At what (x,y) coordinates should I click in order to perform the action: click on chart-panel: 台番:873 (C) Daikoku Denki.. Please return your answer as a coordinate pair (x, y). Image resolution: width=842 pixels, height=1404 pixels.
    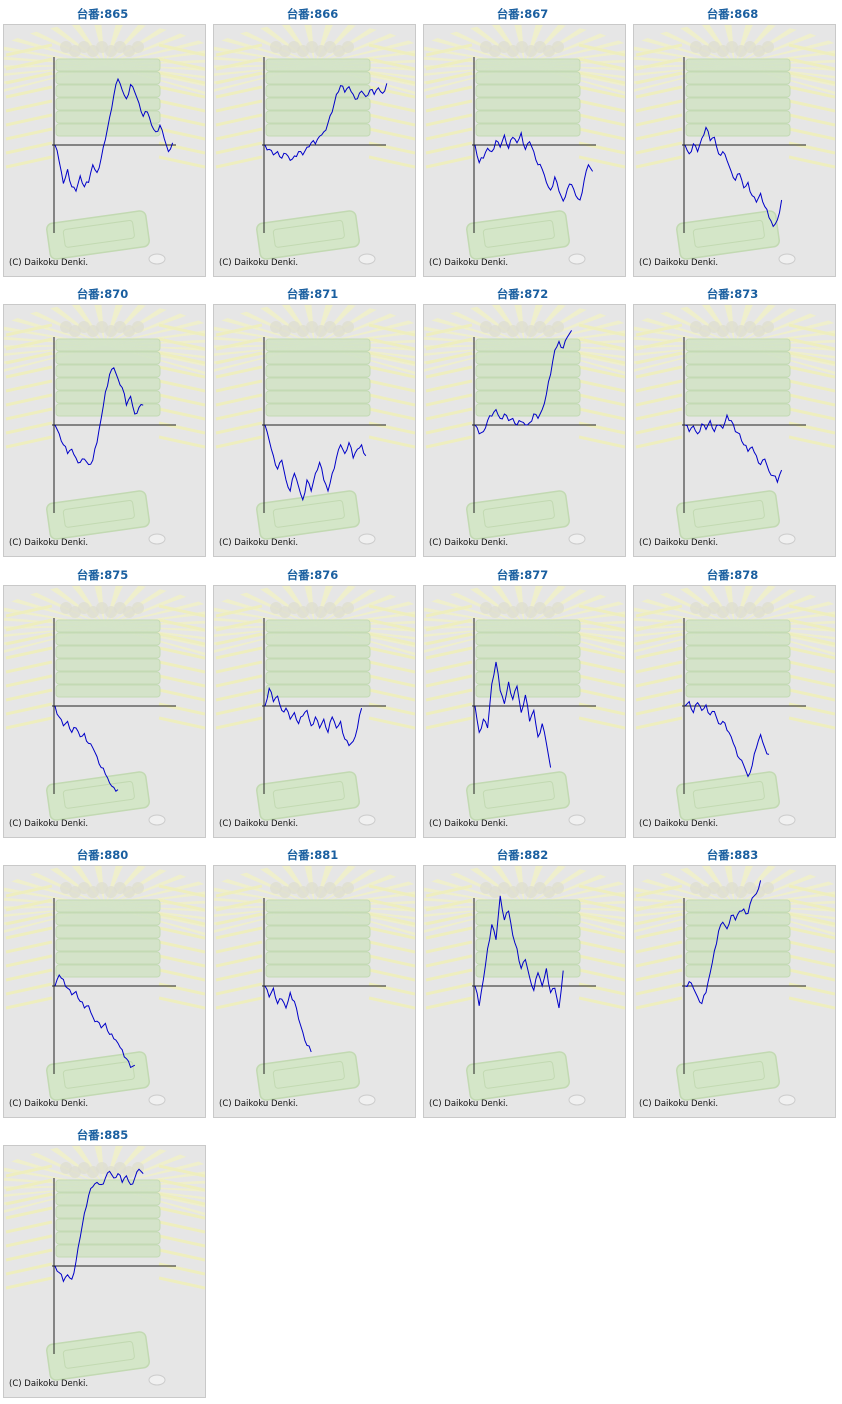
    Looking at the image, I should click on (733, 418).